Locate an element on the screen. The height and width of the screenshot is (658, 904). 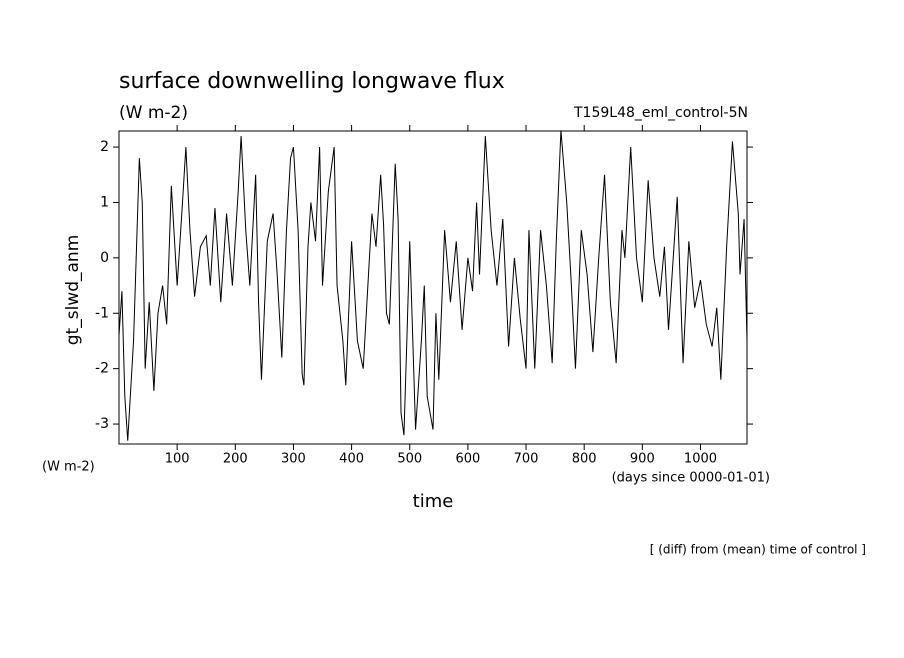
y-tick-label: 2 is located at coordinates (104, 147).